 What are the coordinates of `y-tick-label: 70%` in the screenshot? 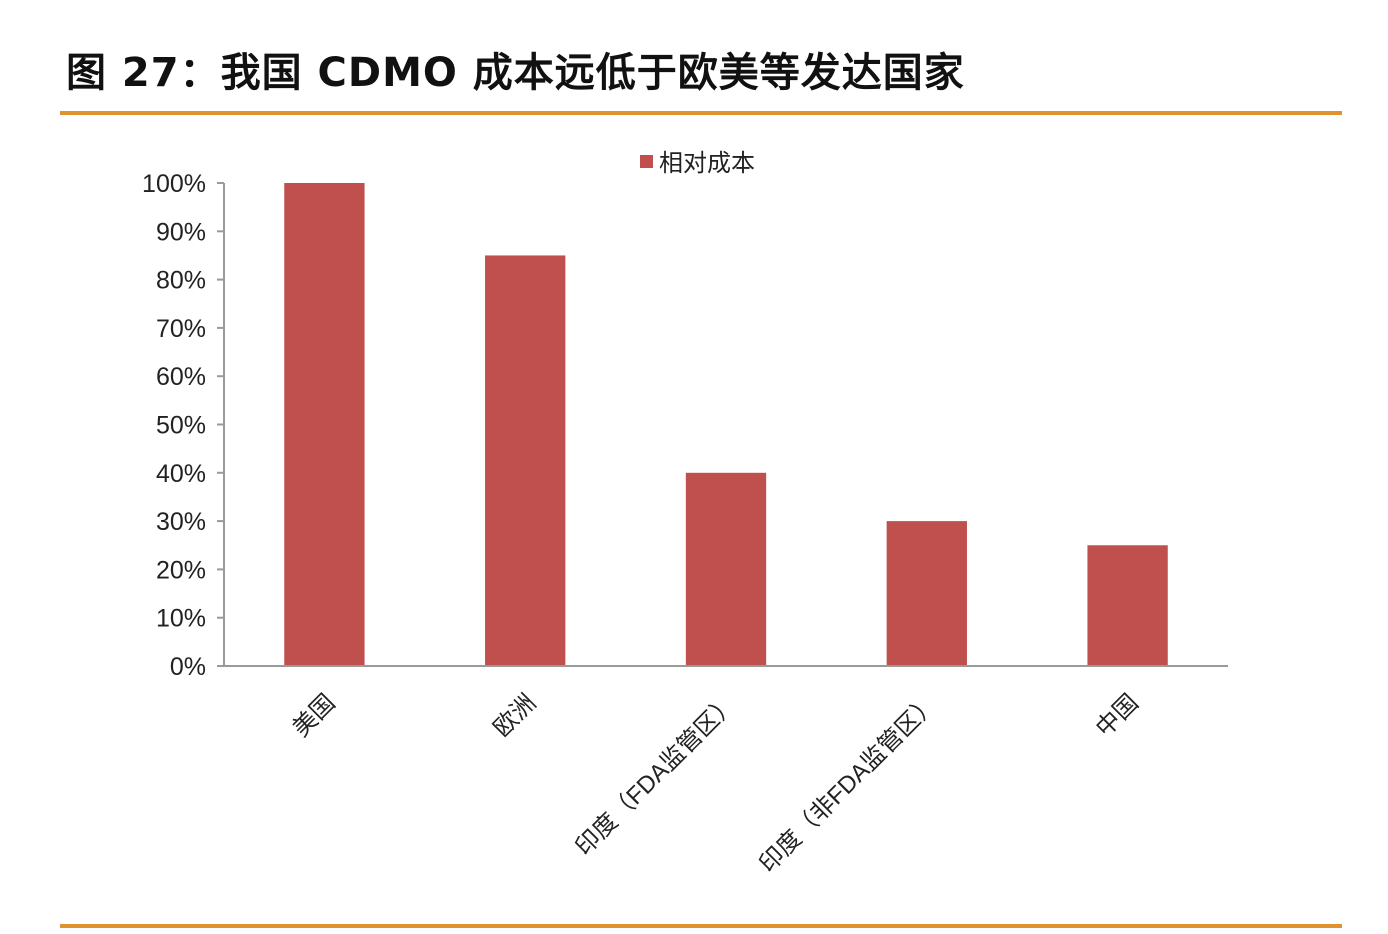 It's located at (181, 329).